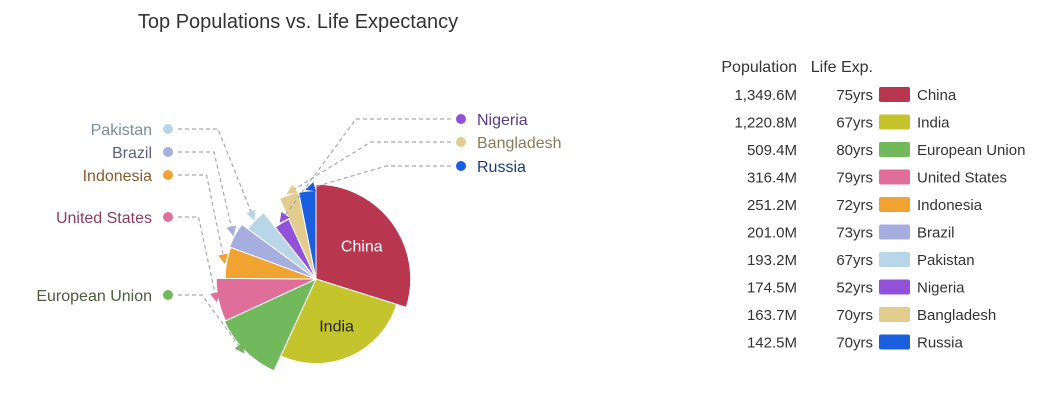 Image resolution: width=1046 pixels, height=409 pixels. What do you see at coordinates (94, 296) in the screenshot?
I see `callout-label-european-union: European Union` at bounding box center [94, 296].